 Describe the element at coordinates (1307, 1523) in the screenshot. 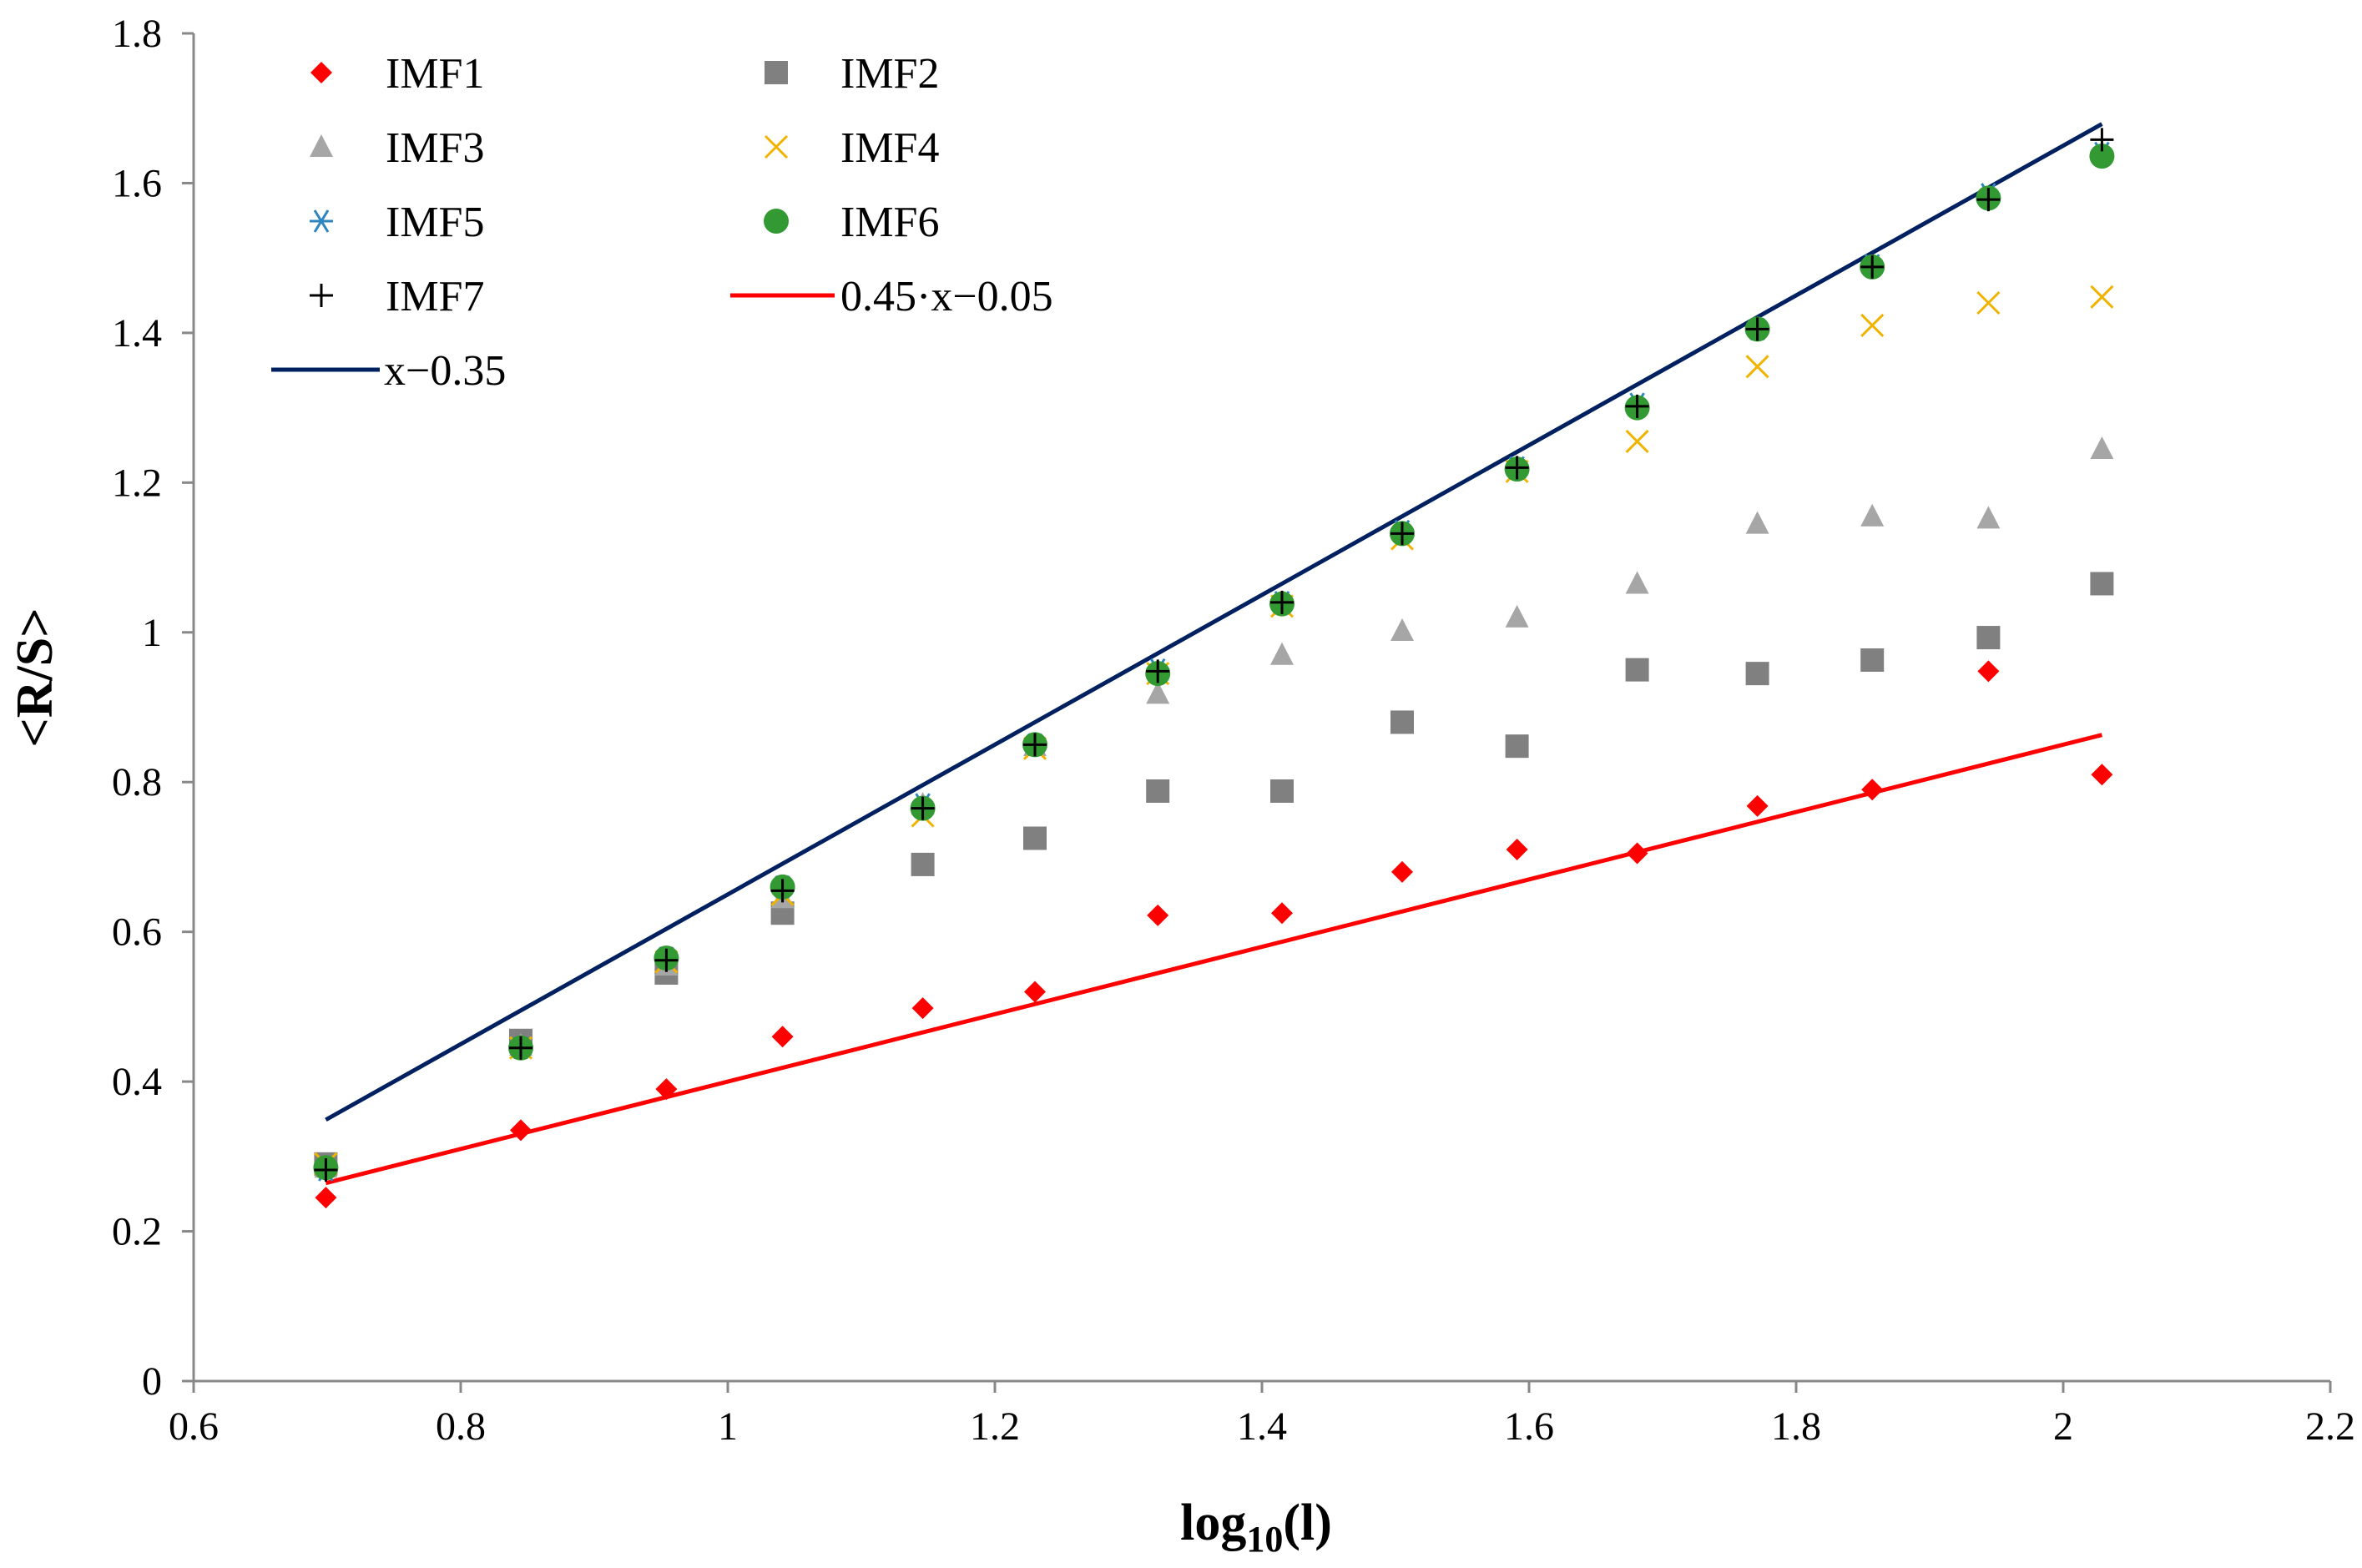

I see `x-axis-title-tail: (l)` at that location.